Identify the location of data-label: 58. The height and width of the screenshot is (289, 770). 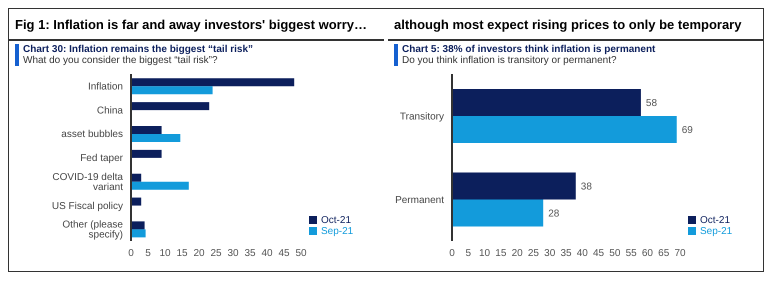
(652, 104).